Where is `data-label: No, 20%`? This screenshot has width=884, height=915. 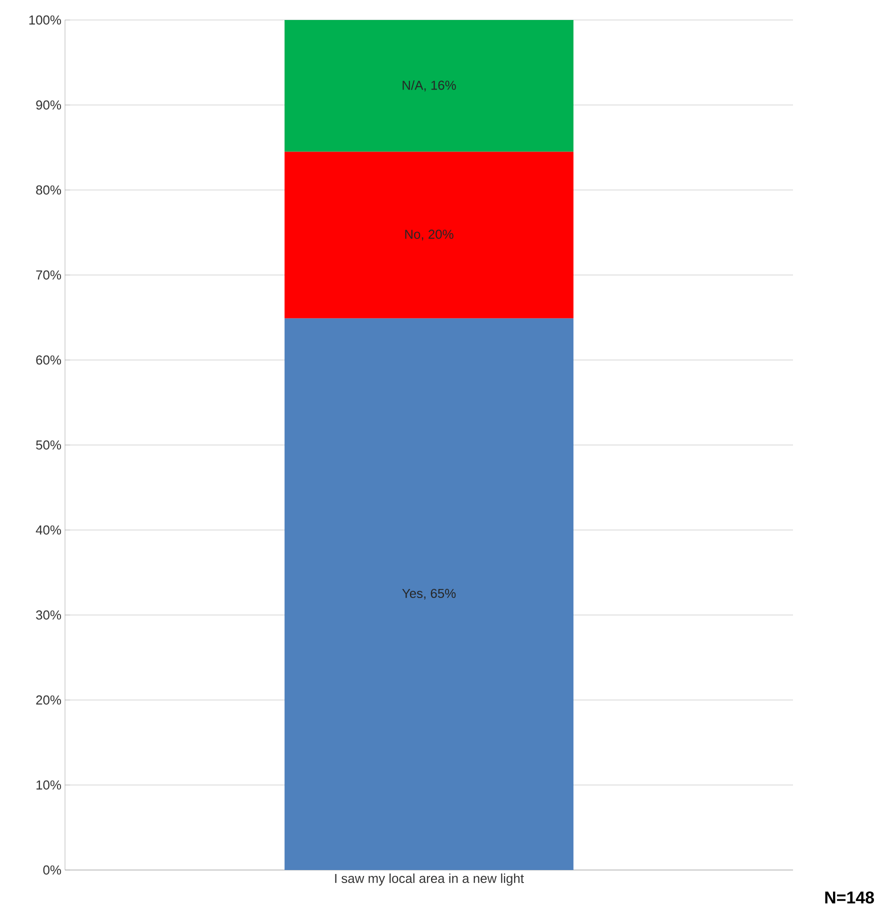 data-label: No, 20% is located at coordinates (429, 235).